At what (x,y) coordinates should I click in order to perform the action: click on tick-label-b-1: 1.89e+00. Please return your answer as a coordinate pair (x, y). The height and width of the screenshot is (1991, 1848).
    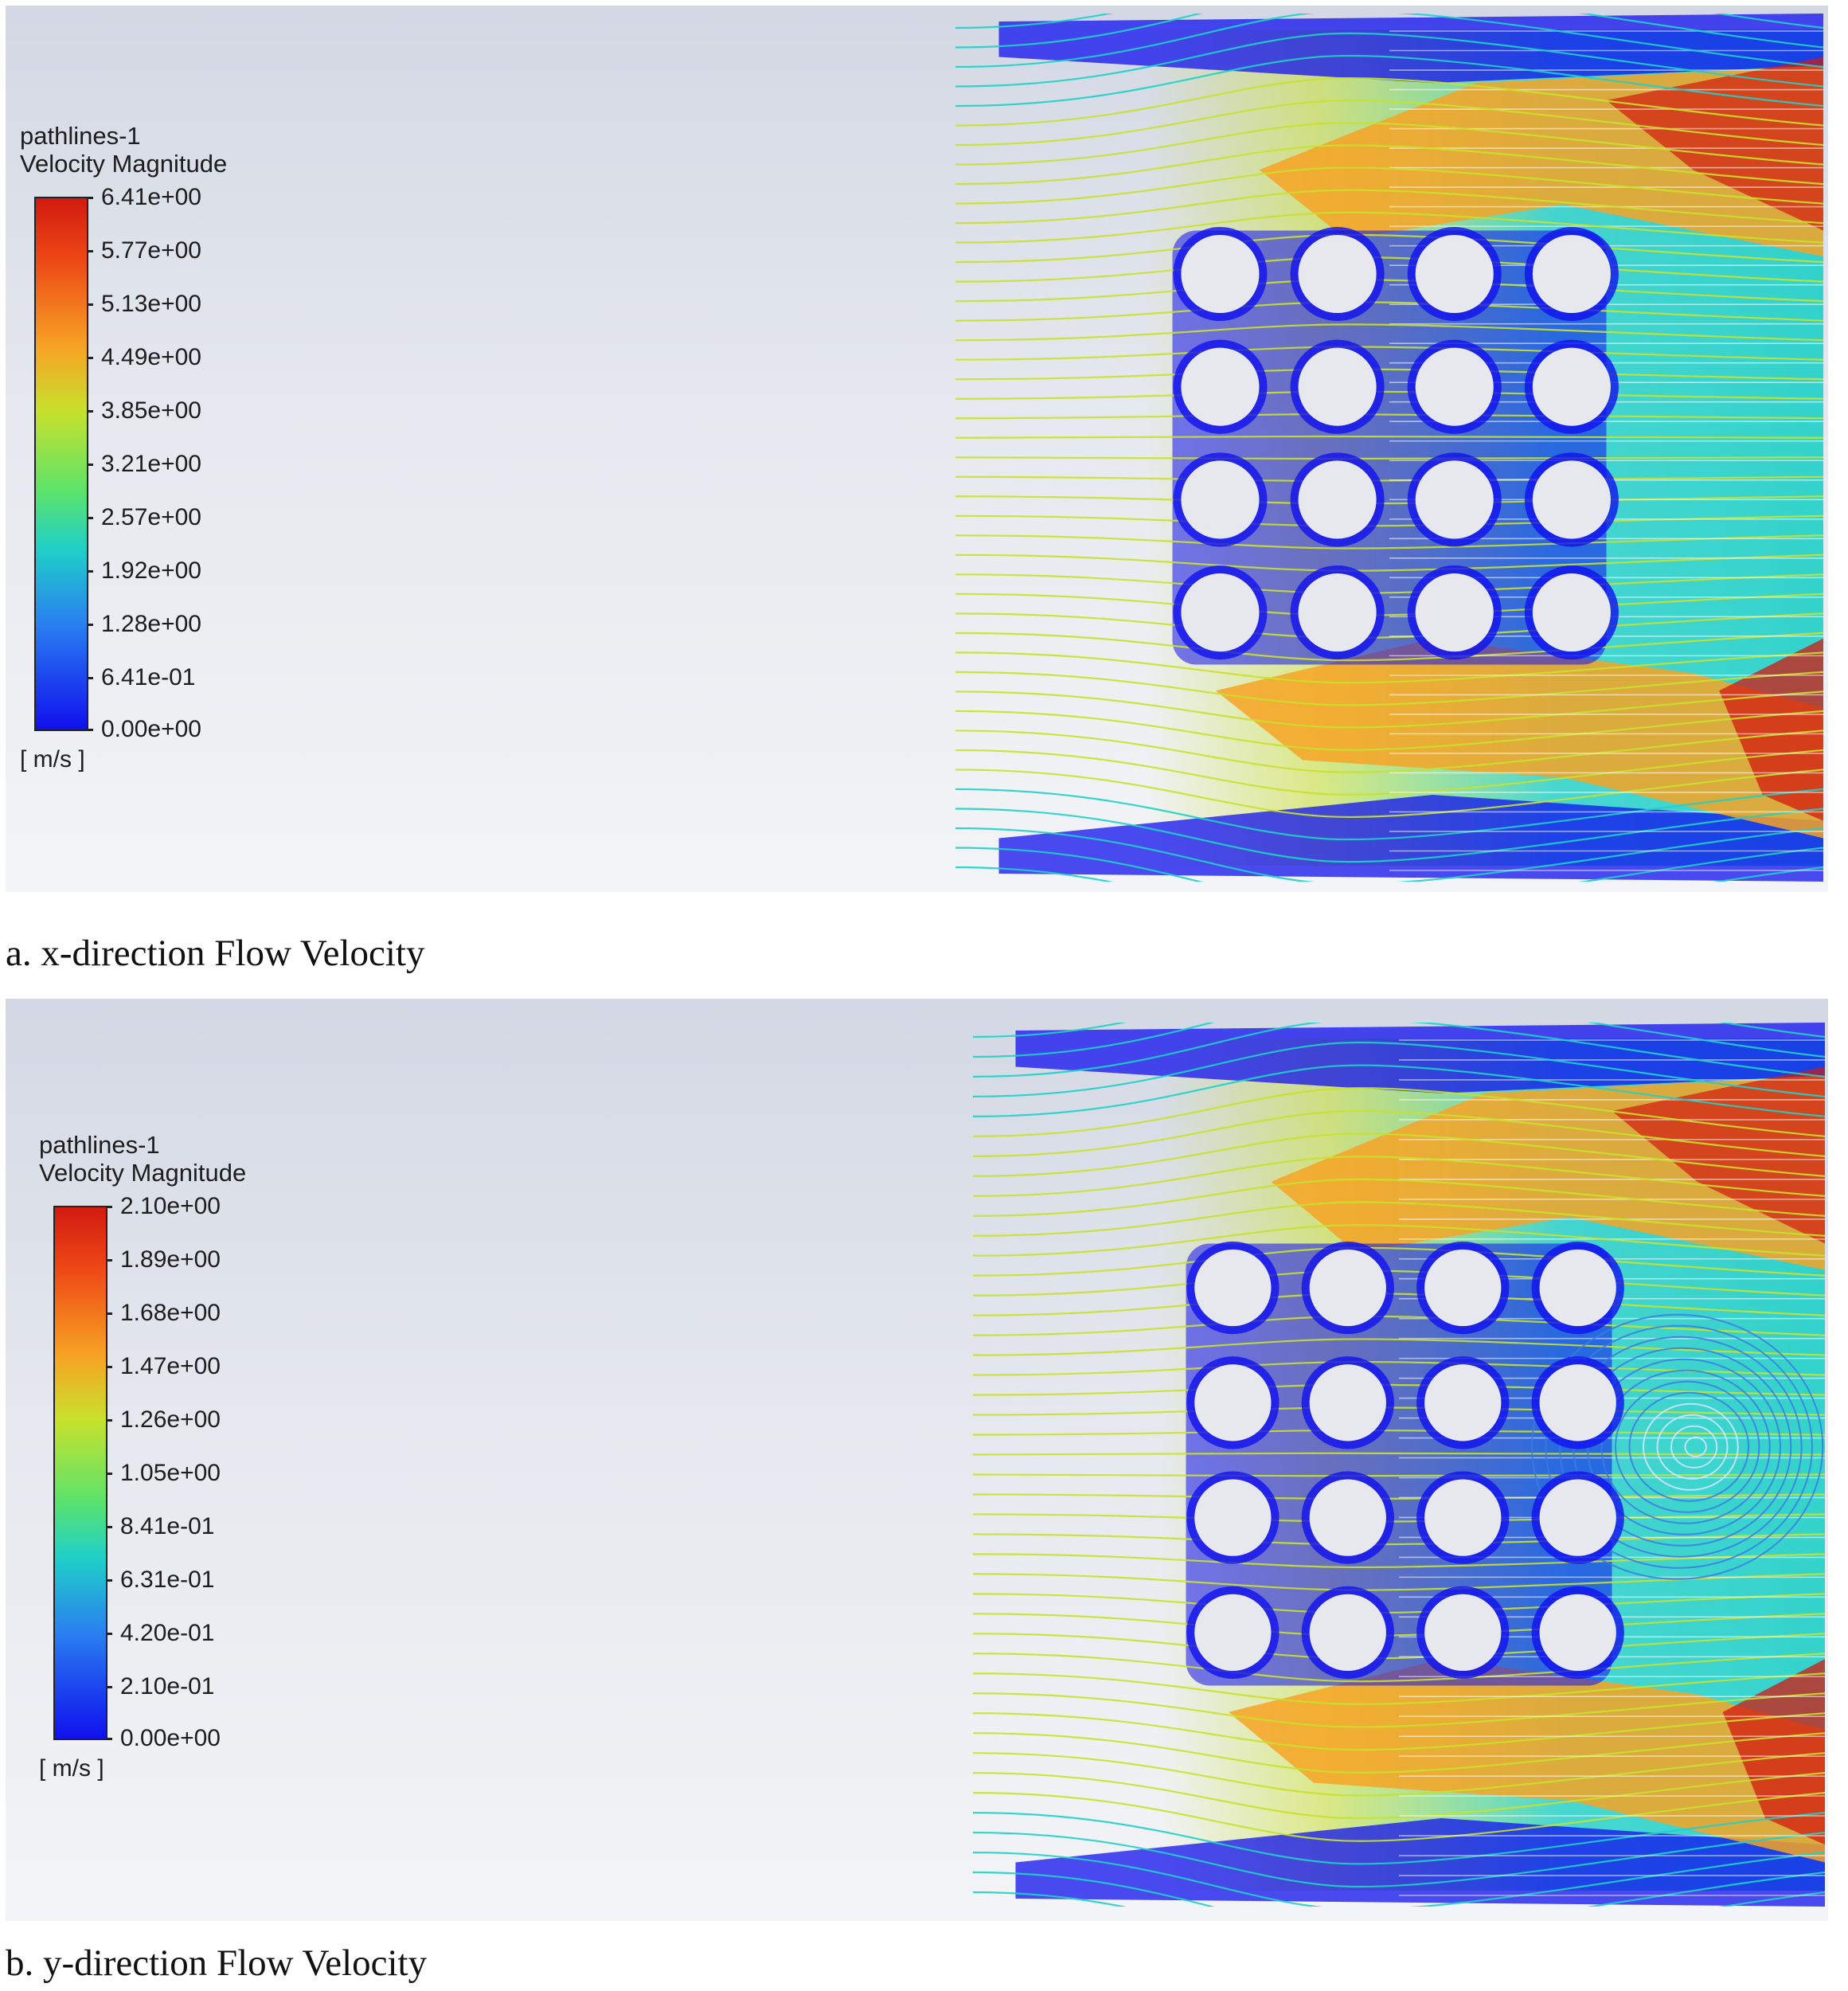
    Looking at the image, I should click on (170, 1259).